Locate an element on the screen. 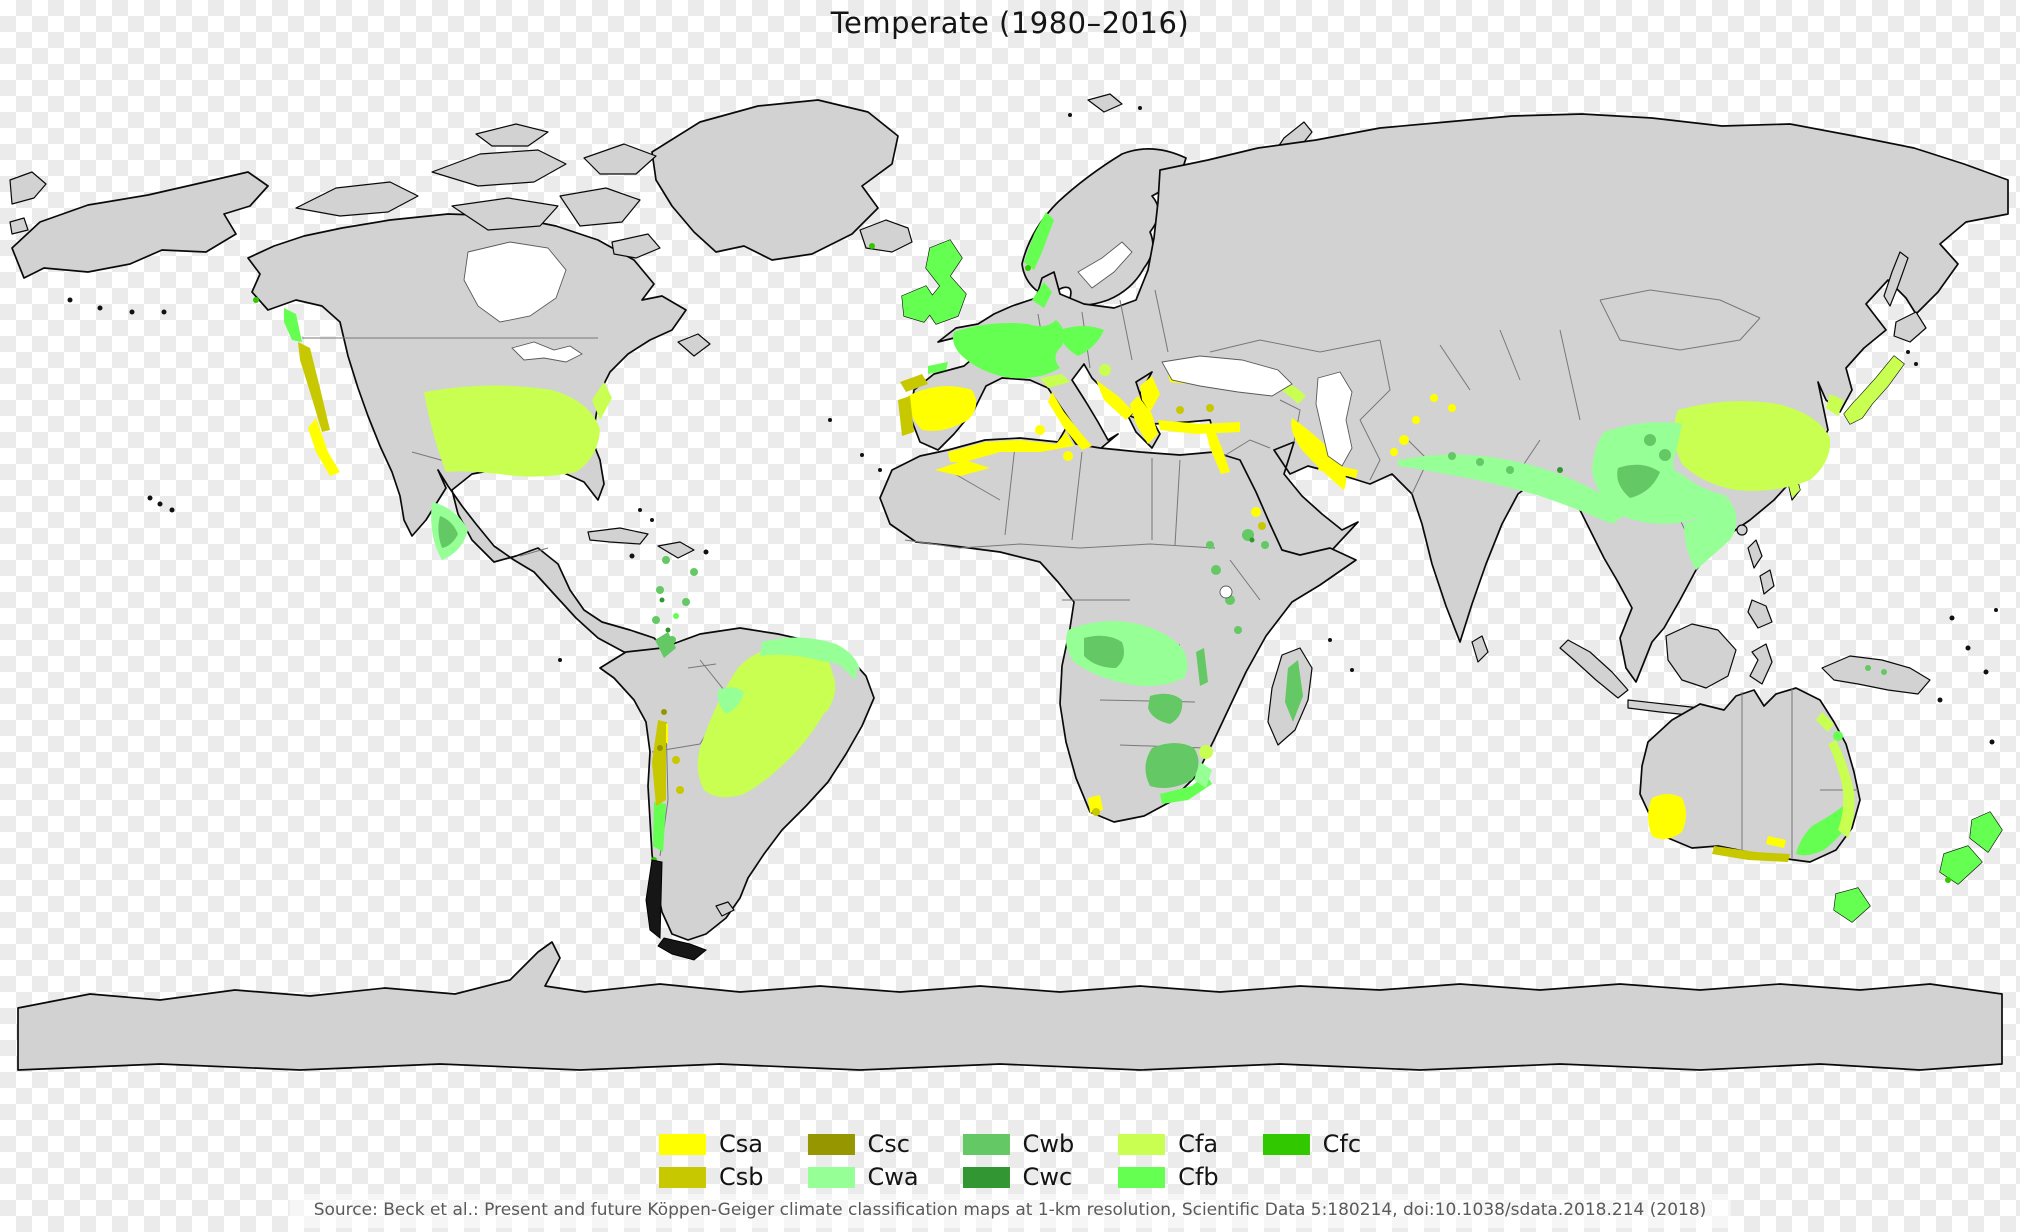  legend-item-cfb: Cfb is located at coordinates (1168, 1177).